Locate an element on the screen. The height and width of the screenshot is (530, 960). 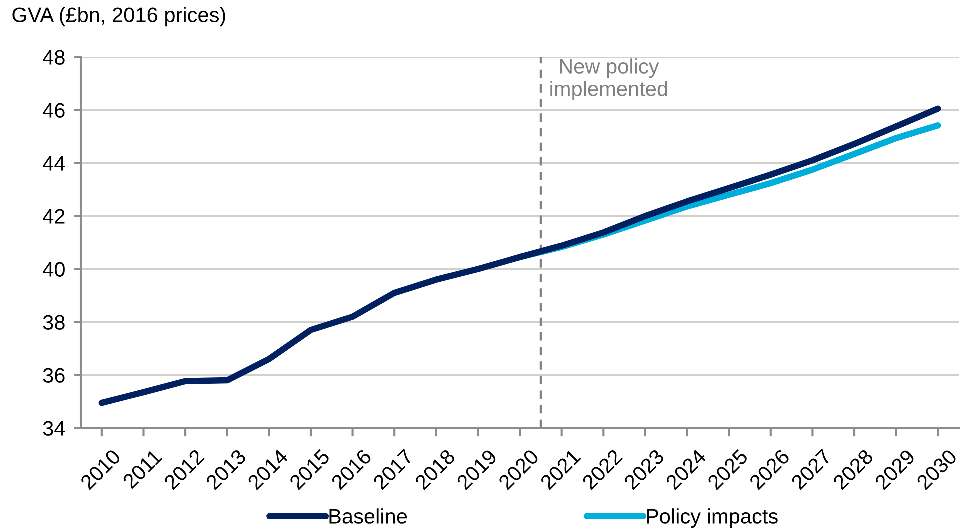
y-tick-label: 48 is located at coordinates (54, 57).